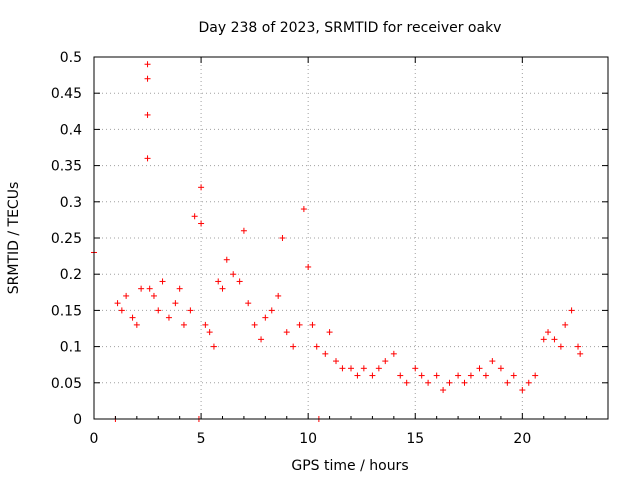 The image size is (640, 480). What do you see at coordinates (66, 167) in the screenshot?
I see `y-tick-label: 0.35` at bounding box center [66, 167].